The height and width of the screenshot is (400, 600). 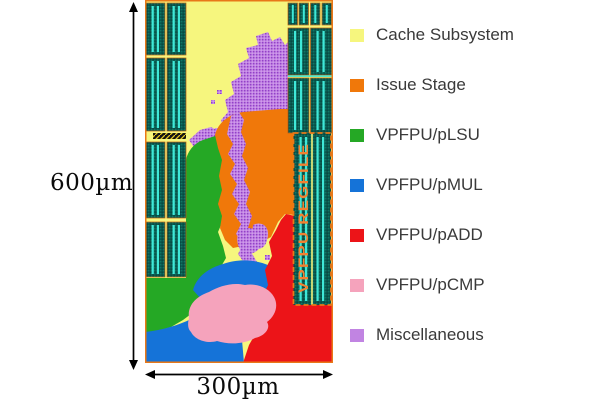 I want to click on regfile-dashed-border, so click(x=312, y=219).